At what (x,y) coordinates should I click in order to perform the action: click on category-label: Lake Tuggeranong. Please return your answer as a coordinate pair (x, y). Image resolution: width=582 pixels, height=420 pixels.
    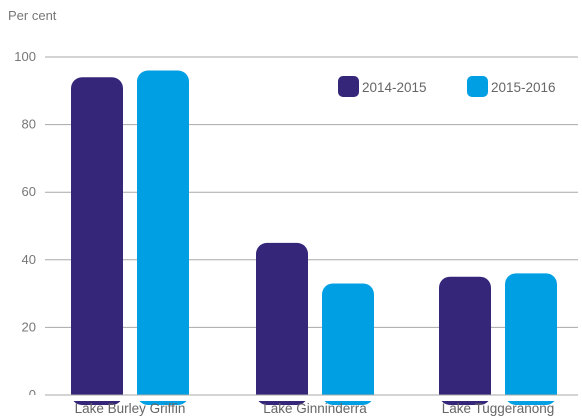
    Looking at the image, I should click on (498, 408).